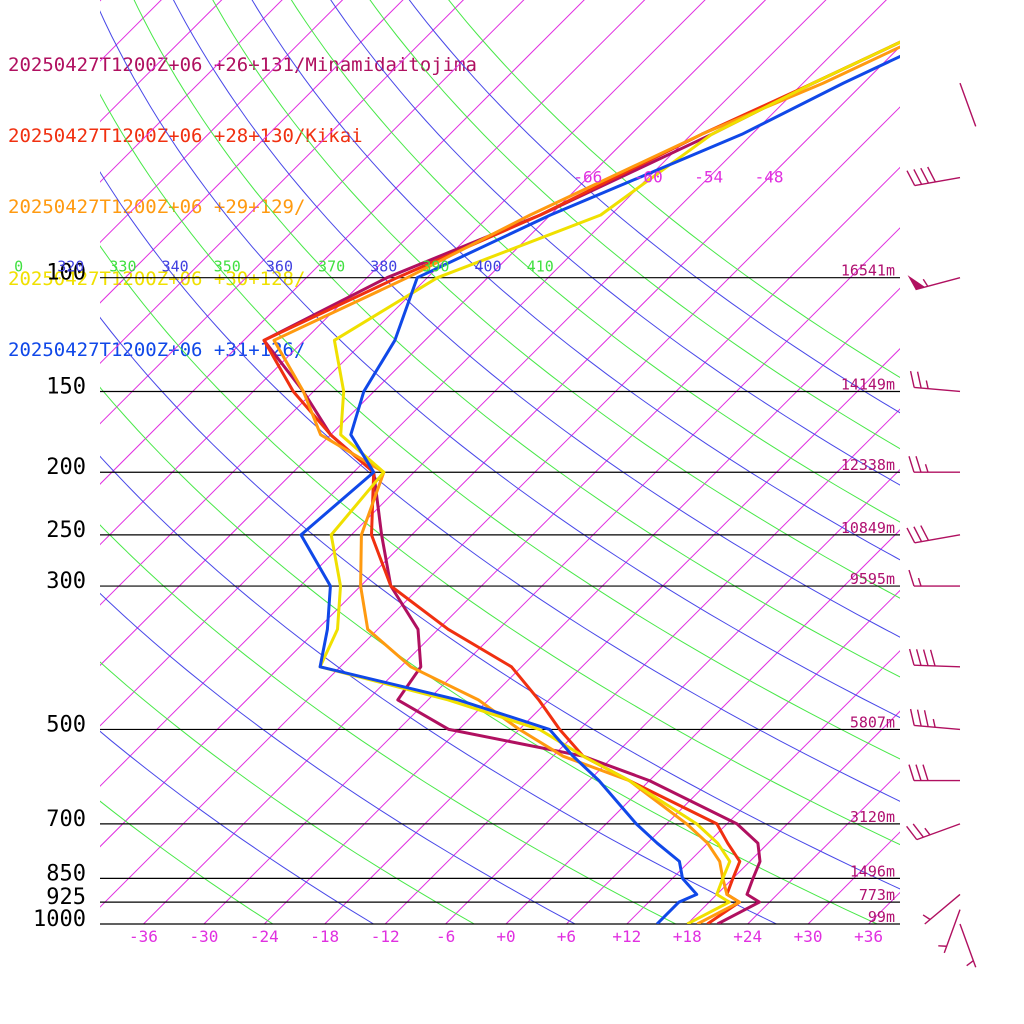  What do you see at coordinates (435, 267) in the screenshot?
I see `theta-label: 390` at bounding box center [435, 267].